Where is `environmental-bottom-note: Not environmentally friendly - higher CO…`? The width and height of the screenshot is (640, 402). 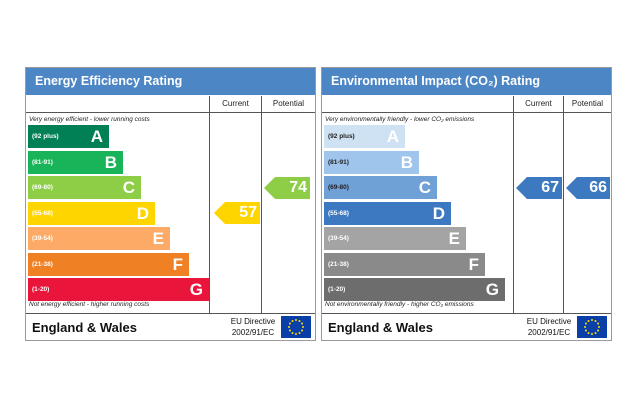 environmental-bottom-note: Not environmentally friendly - higher CO… is located at coordinates (399, 304).